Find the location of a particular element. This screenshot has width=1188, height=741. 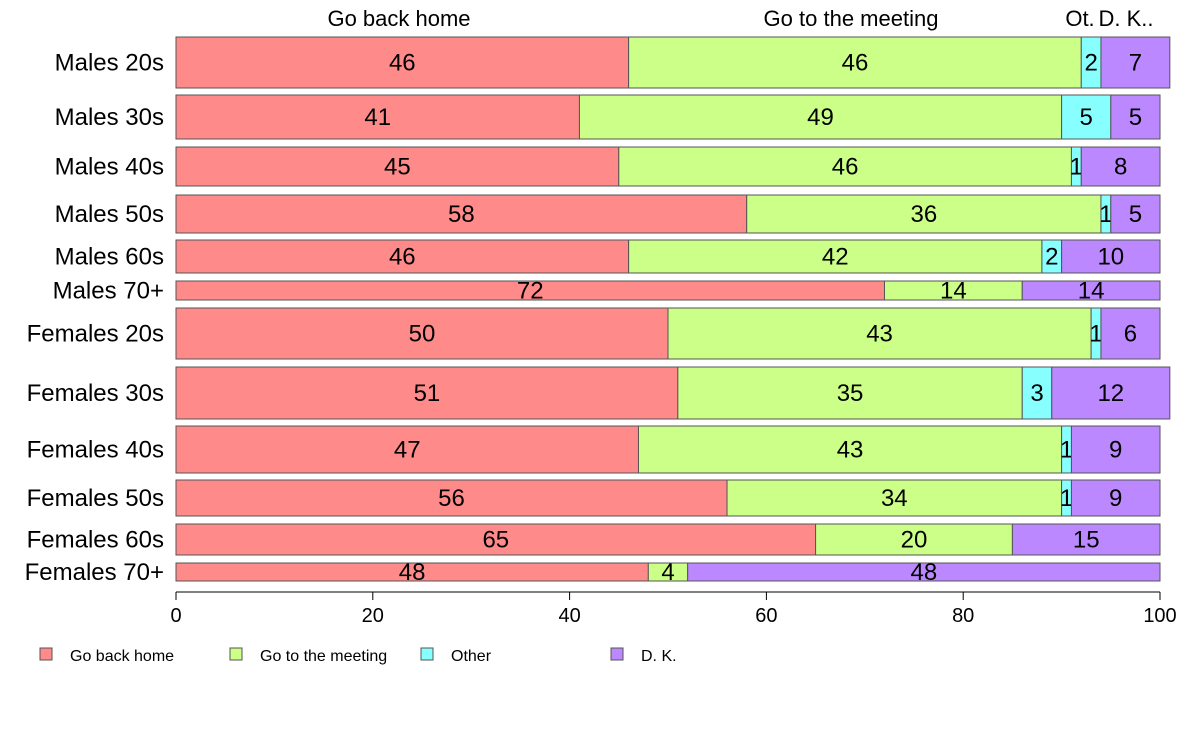

data-label: 10 is located at coordinates (1110, 257).